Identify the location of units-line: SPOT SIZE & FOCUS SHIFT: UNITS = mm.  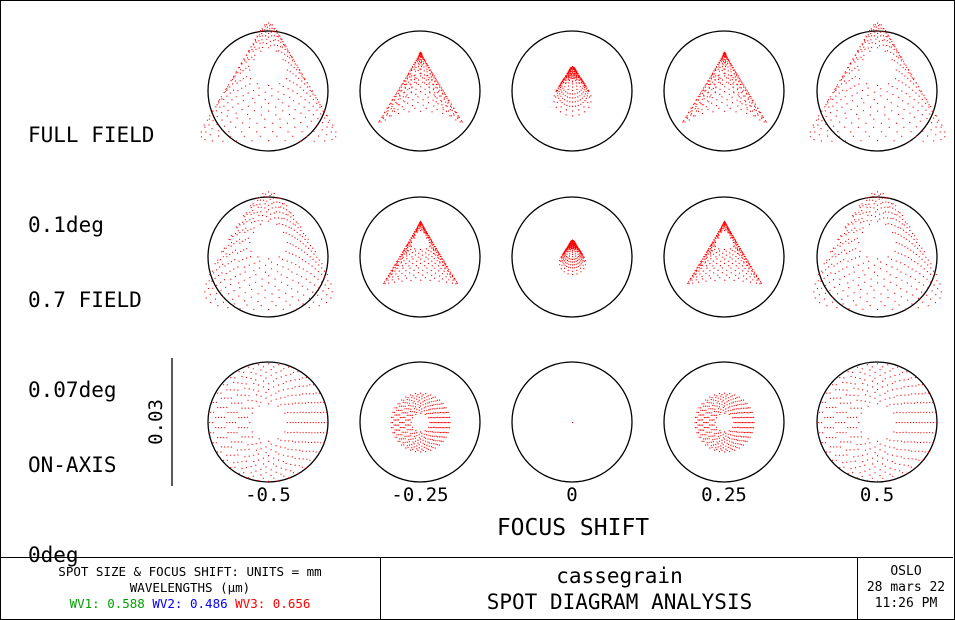
(190, 571).